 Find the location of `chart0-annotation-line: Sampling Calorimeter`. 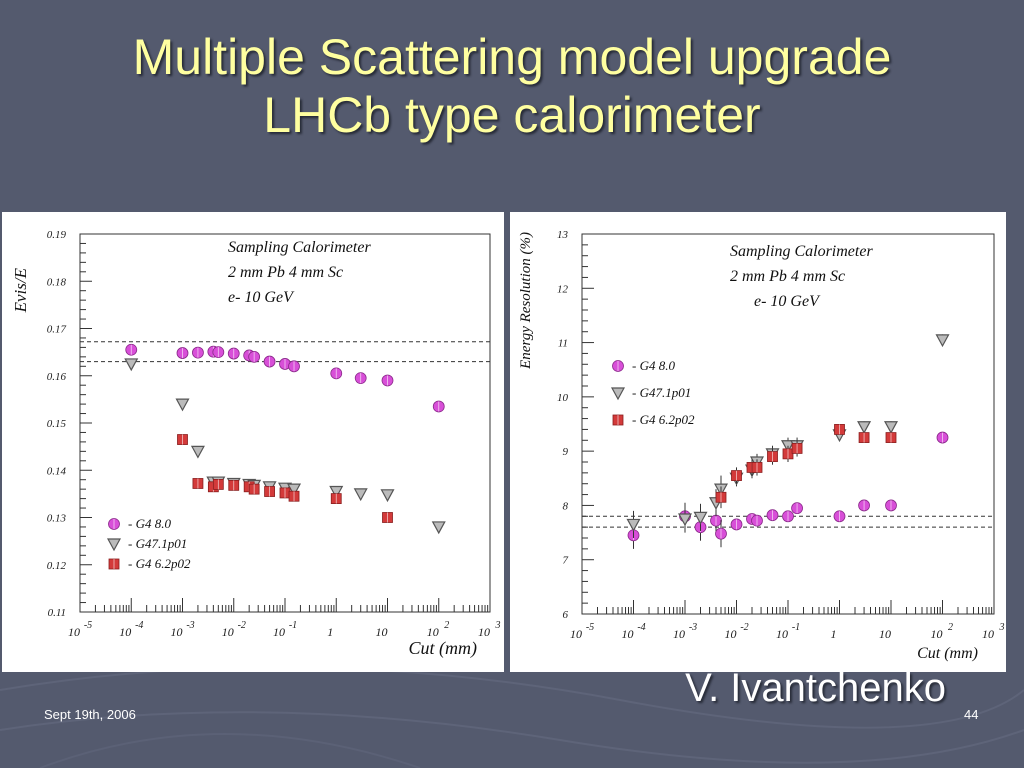

chart0-annotation-line: Sampling Calorimeter is located at coordinates (299, 247).